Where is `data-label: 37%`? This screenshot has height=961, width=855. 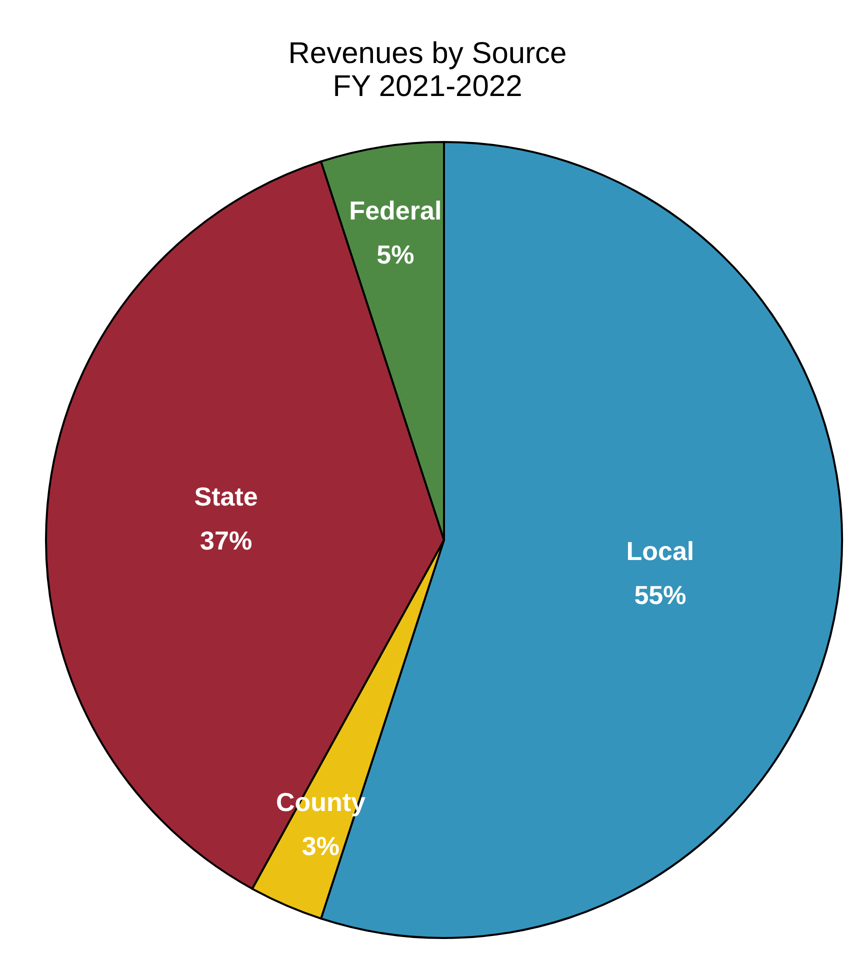 data-label: 37% is located at coordinates (226, 540).